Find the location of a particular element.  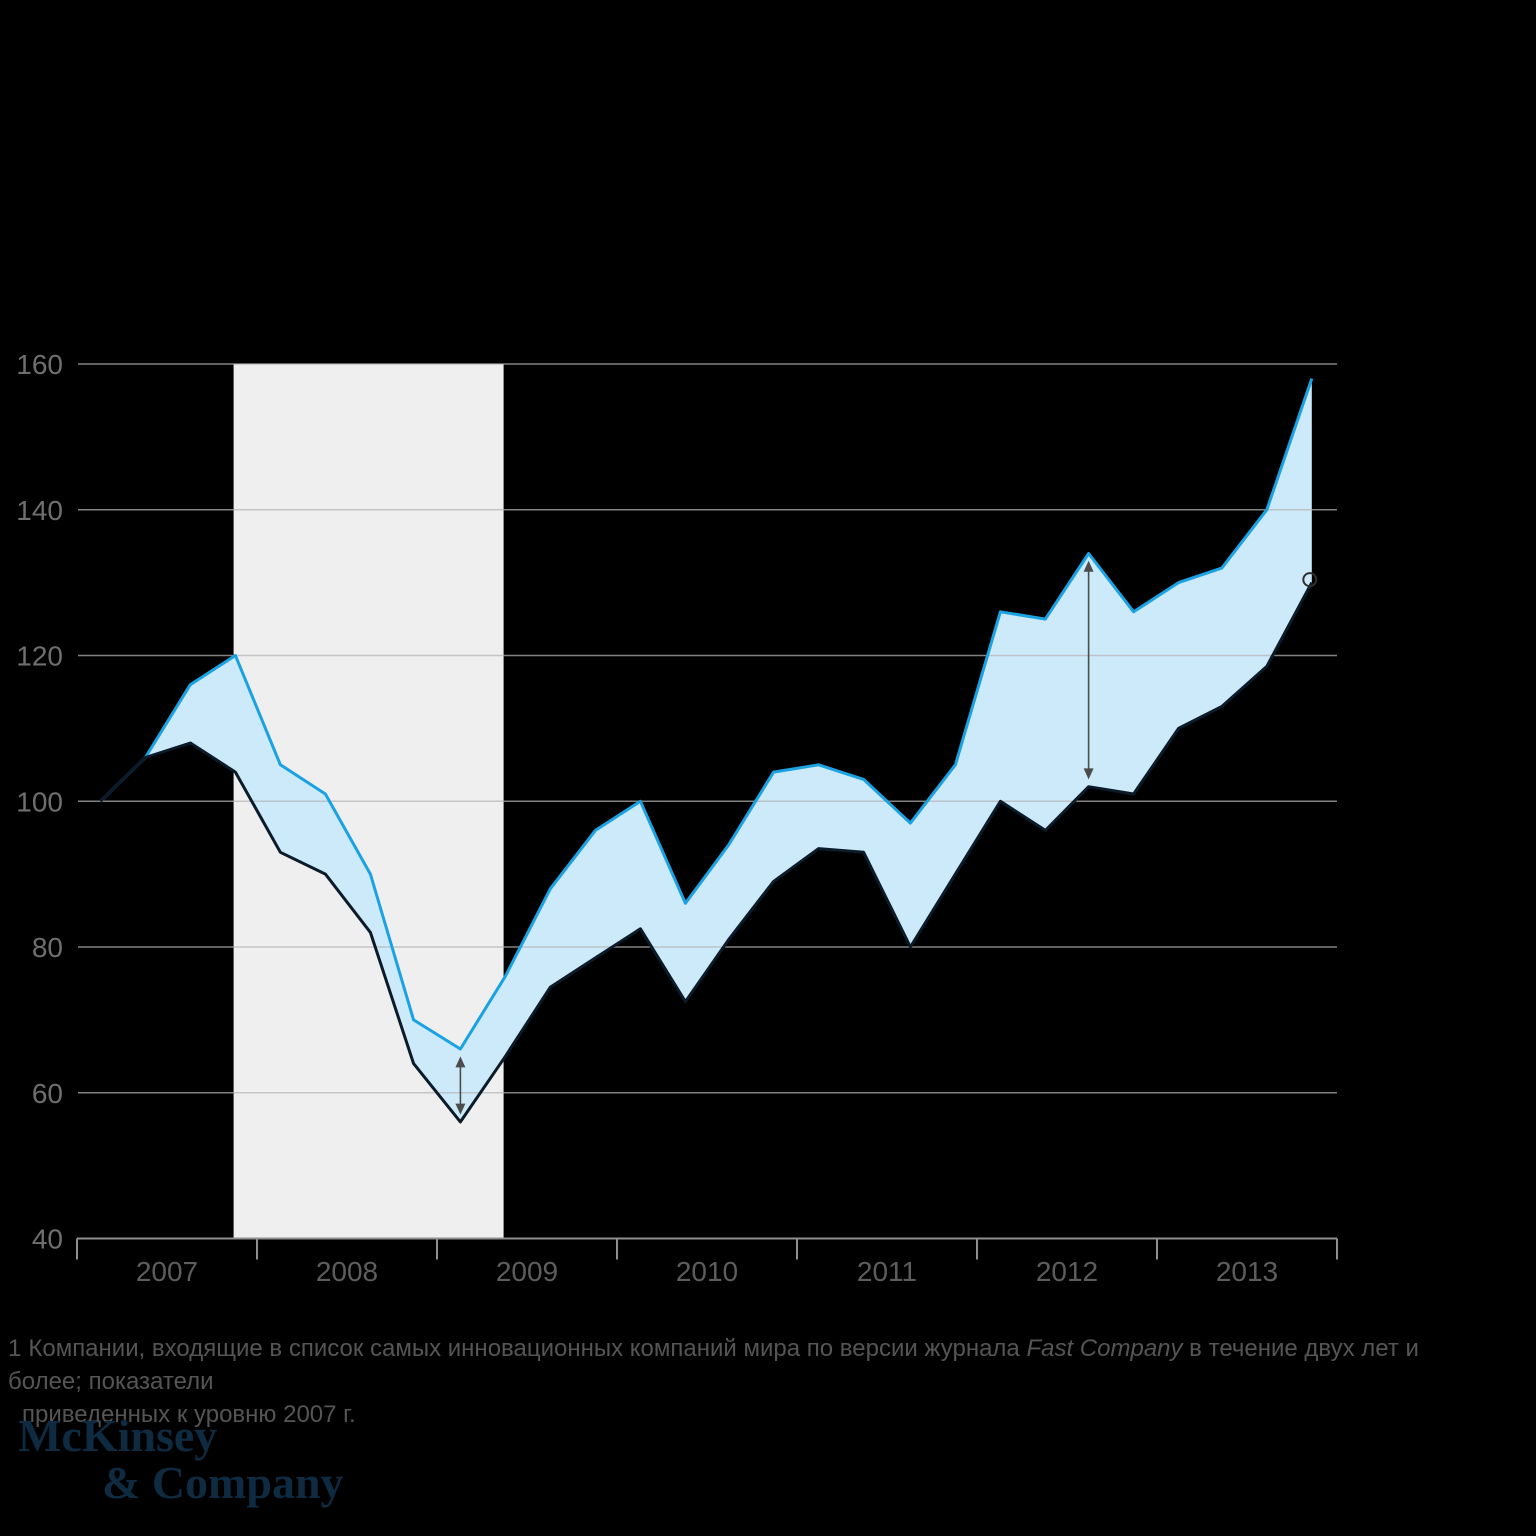

x-tick-label: 2011 is located at coordinates (887, 1271).